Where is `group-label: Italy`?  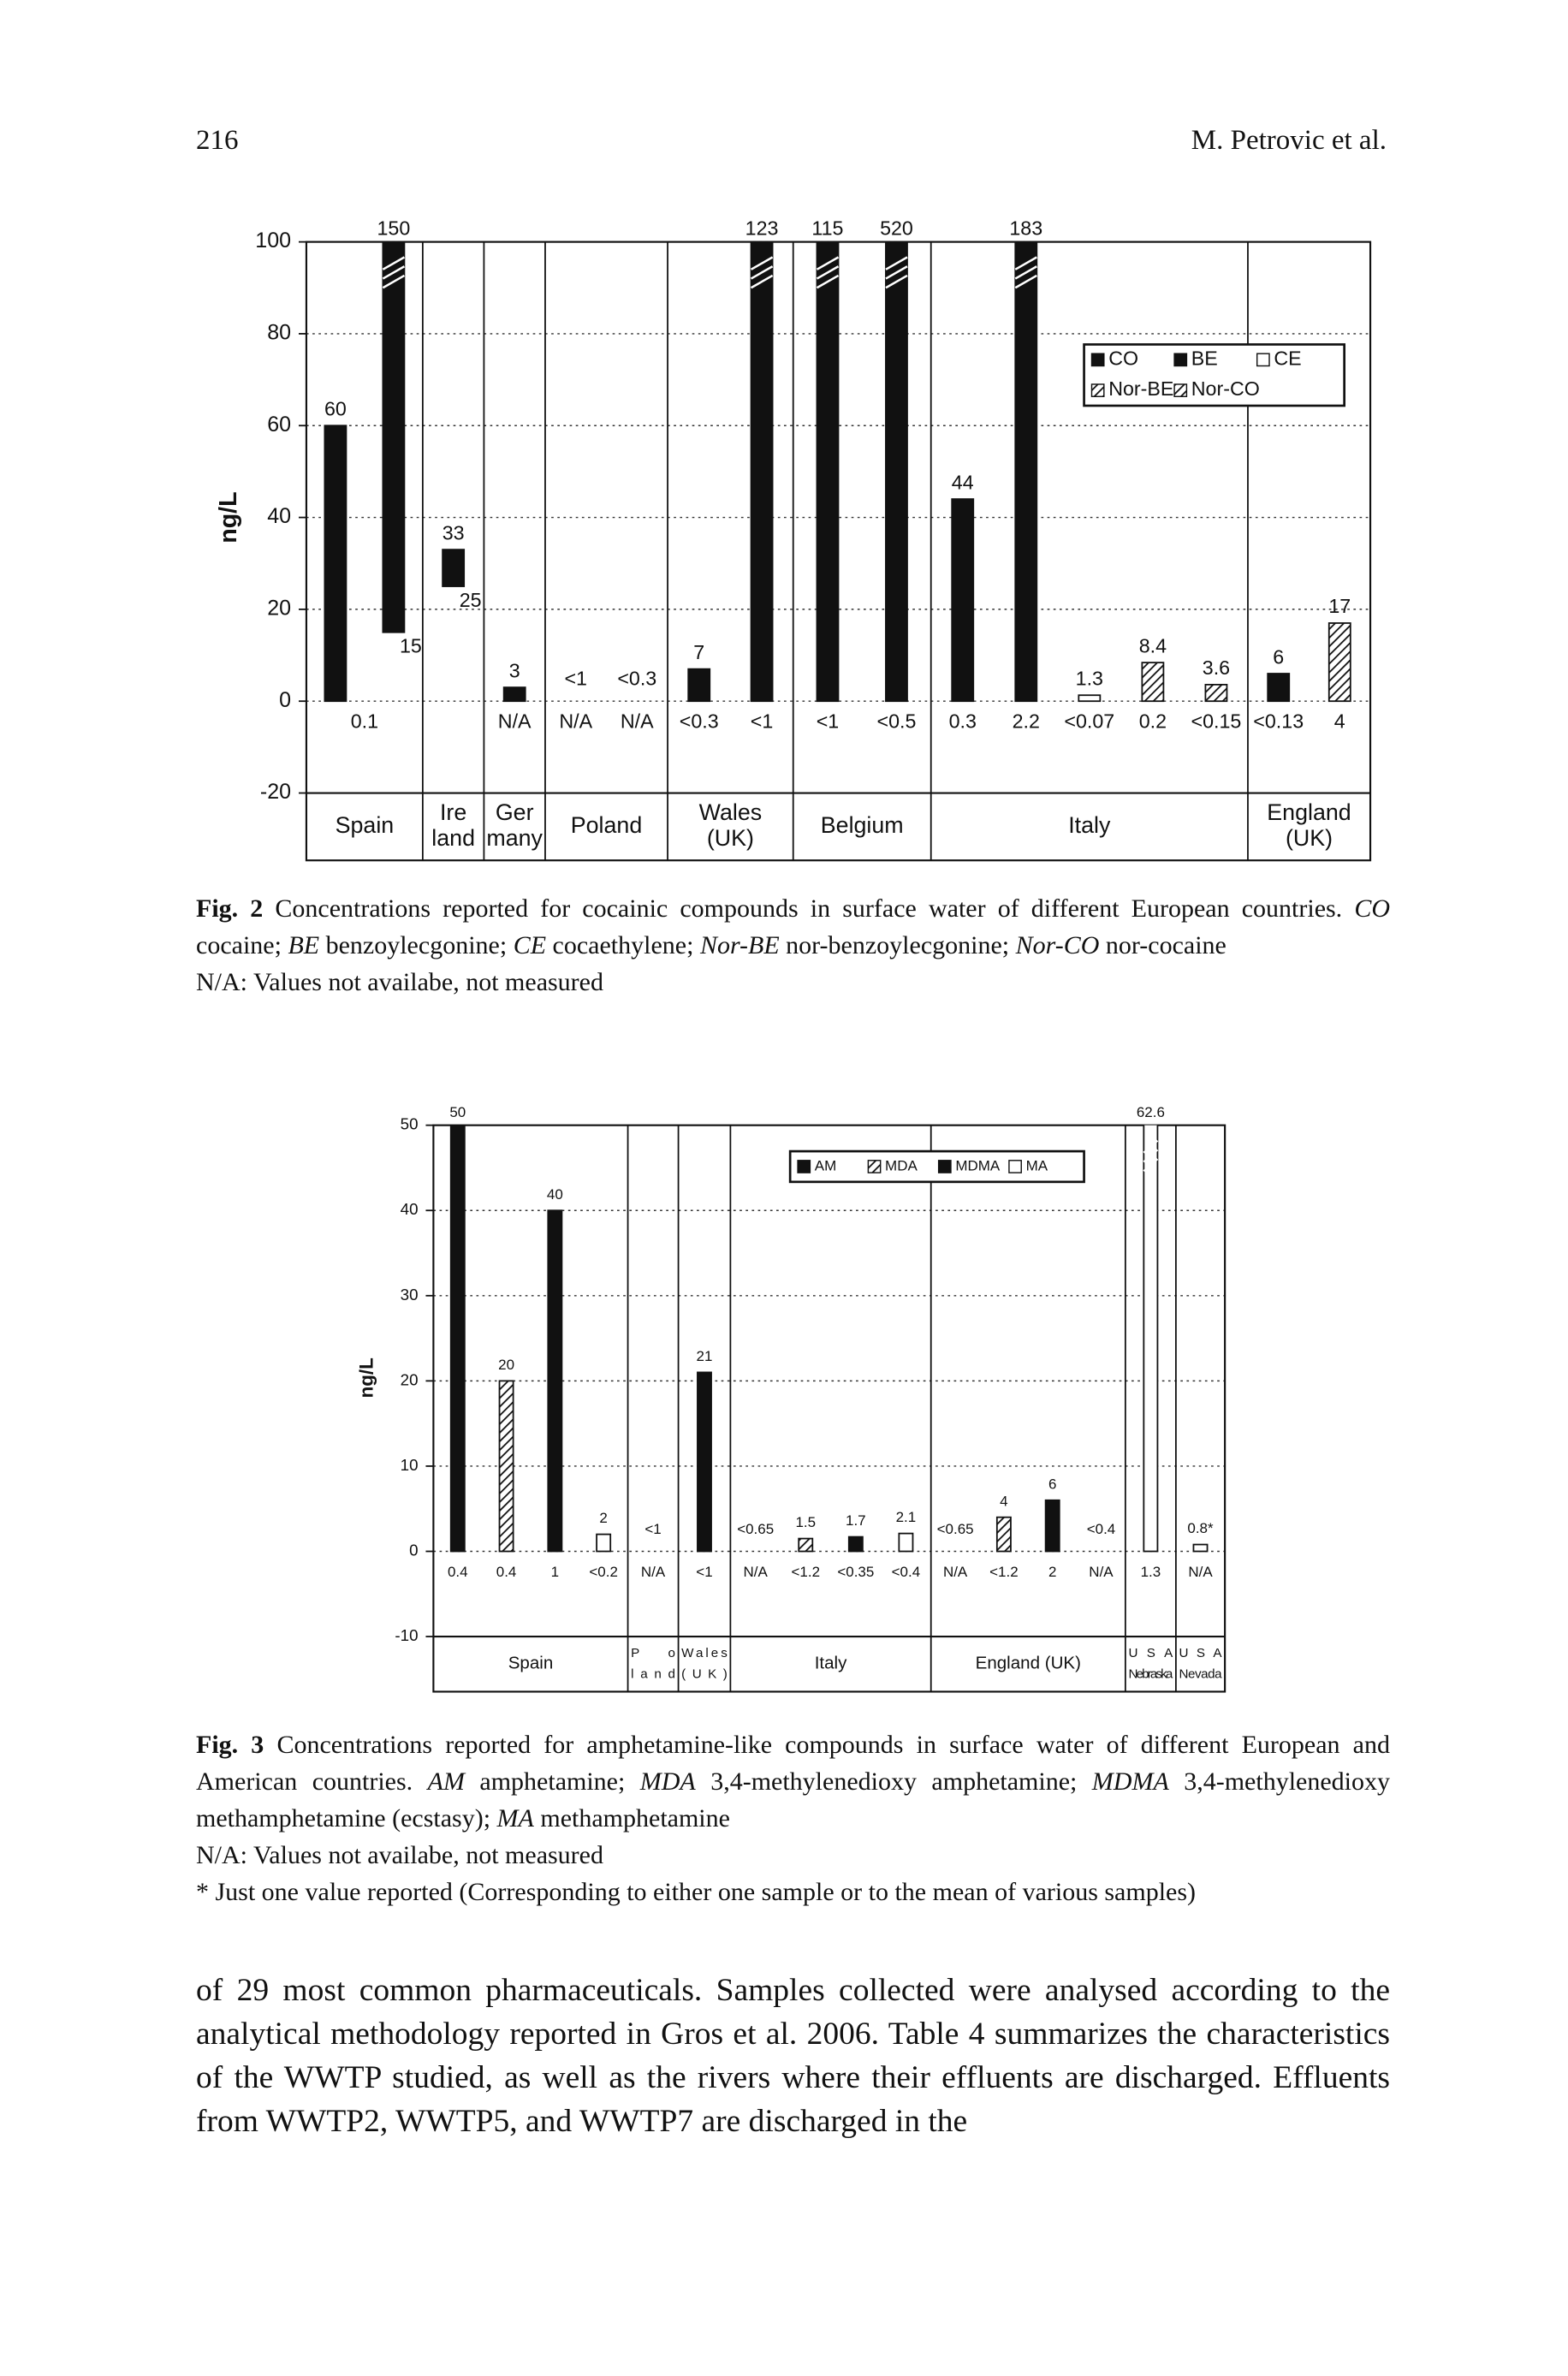 group-label: Italy is located at coordinates (831, 1663).